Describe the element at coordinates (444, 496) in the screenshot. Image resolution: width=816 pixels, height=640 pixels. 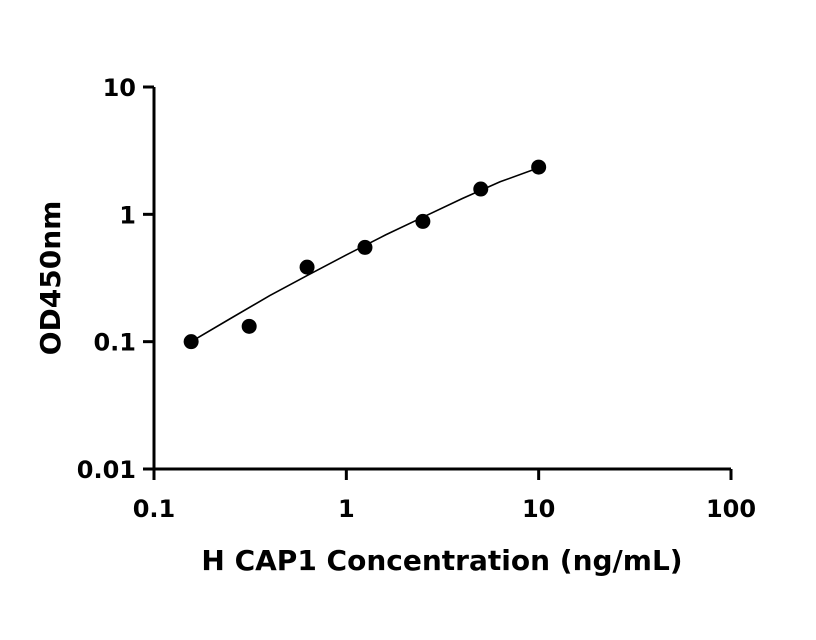
I see `x-axis-ticks: 0.1 1 10 100` at that location.